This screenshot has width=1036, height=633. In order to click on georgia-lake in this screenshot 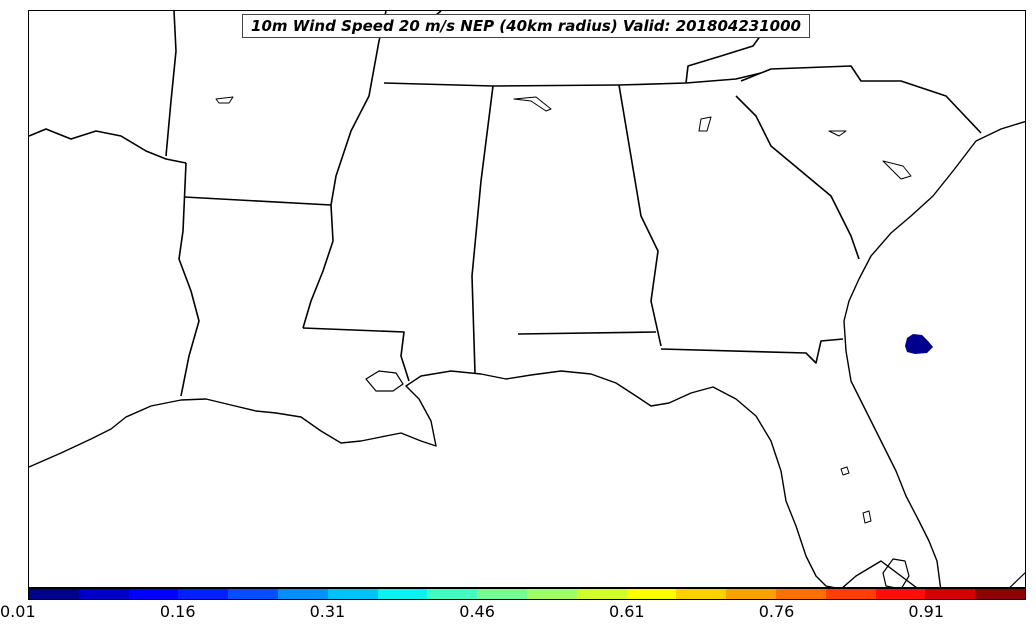, I will do `click(705, 124)`.